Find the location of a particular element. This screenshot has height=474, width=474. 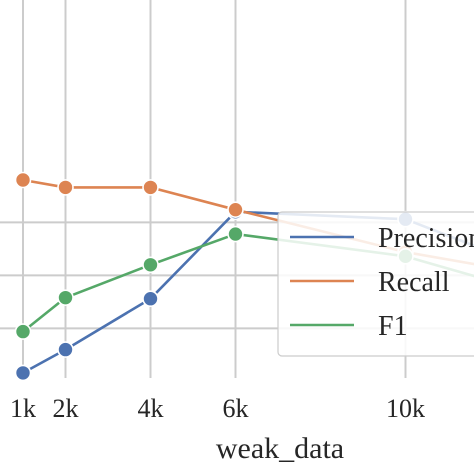

legend: Precision Recall F1 is located at coordinates (375, 284).